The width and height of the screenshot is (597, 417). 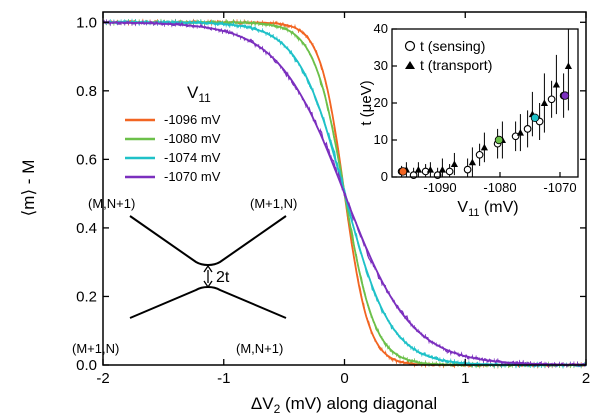 I want to click on main-x-tick-label: 0, so click(x=344, y=378).